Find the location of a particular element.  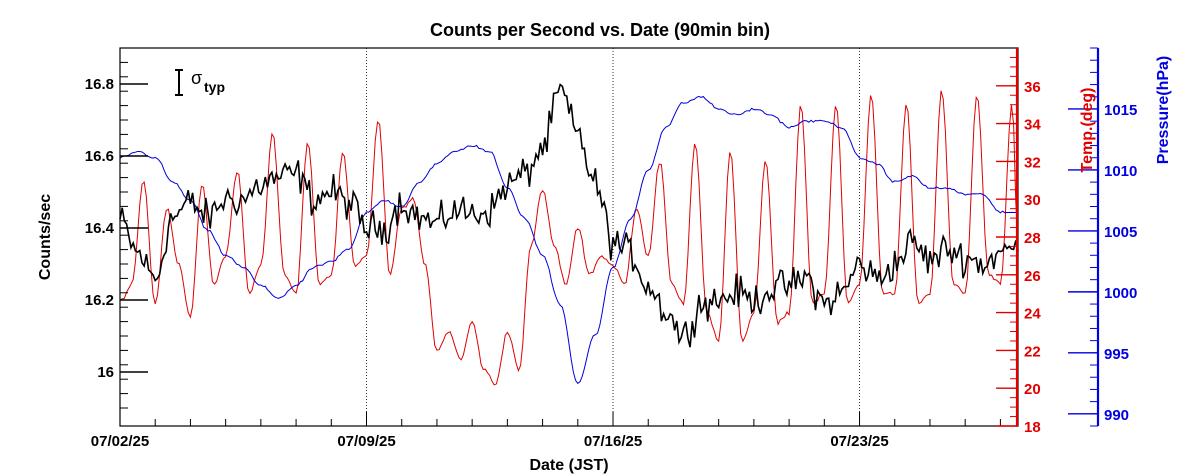

temperature-tick-label: 24 is located at coordinates (1032, 314).